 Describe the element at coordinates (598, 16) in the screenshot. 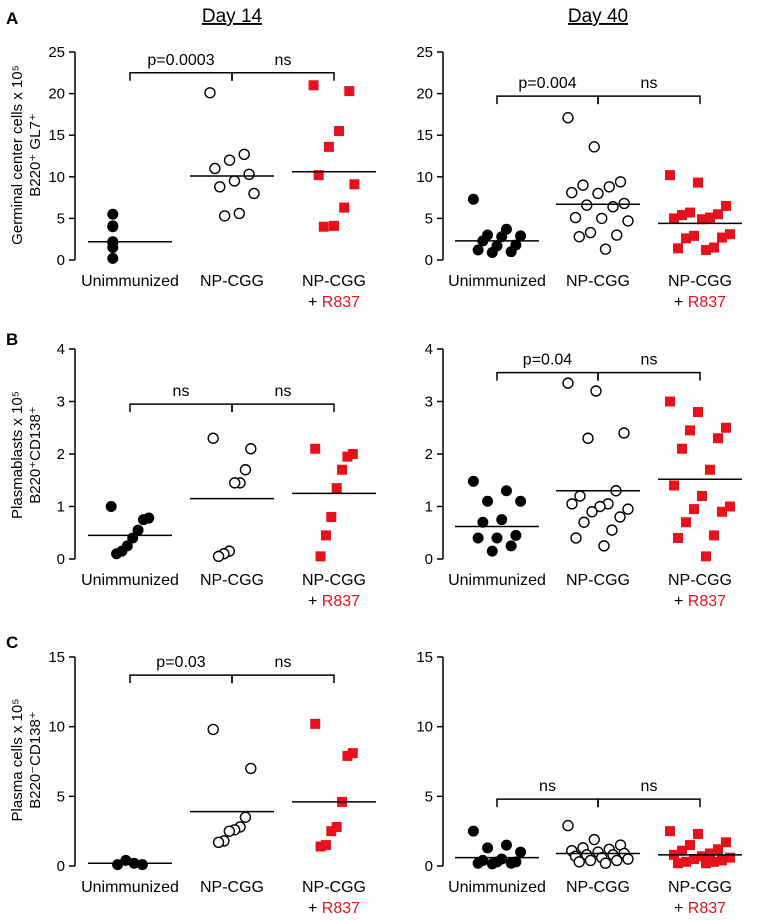

I see `day40-title: Day 40` at that location.